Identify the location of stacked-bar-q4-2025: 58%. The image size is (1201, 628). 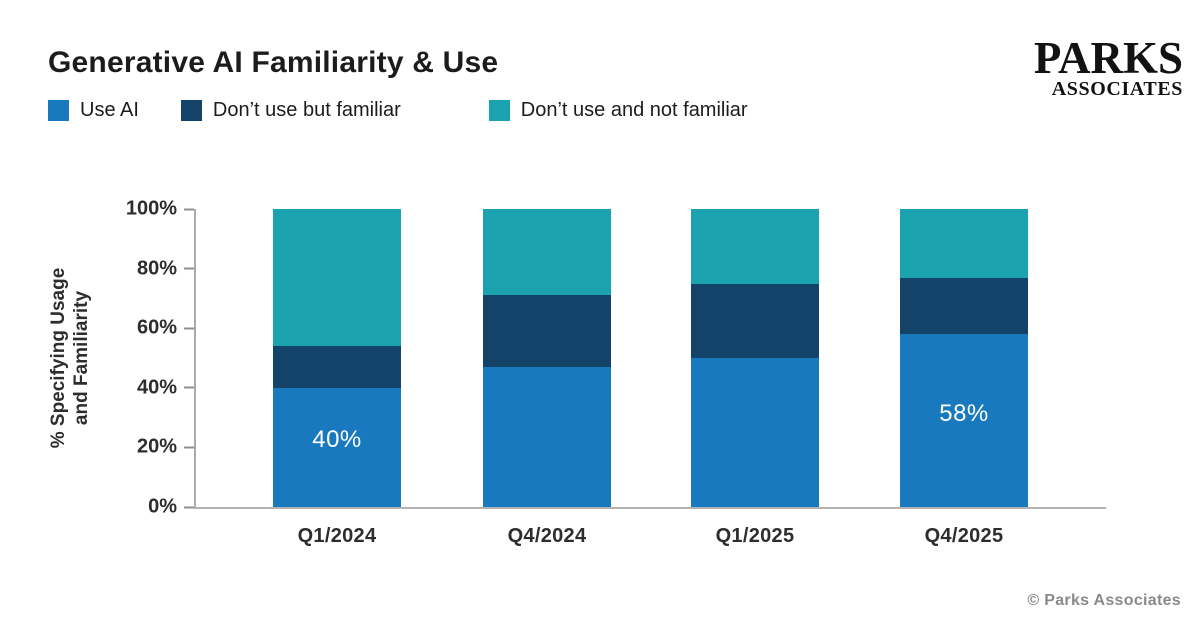
(964, 358).